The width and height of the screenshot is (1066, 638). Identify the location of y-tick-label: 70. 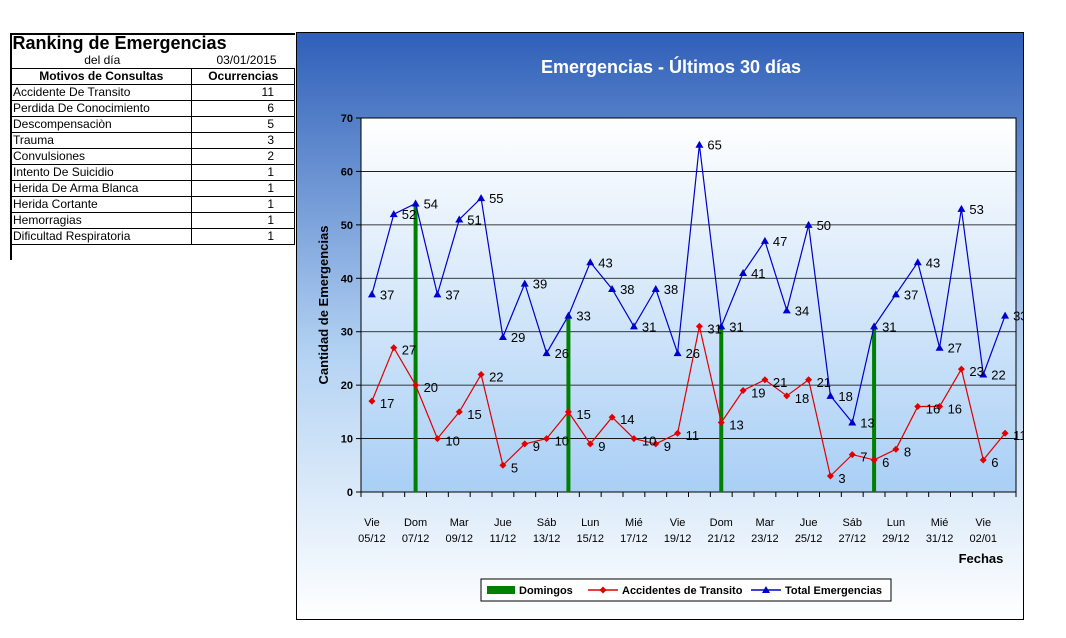
(347, 119).